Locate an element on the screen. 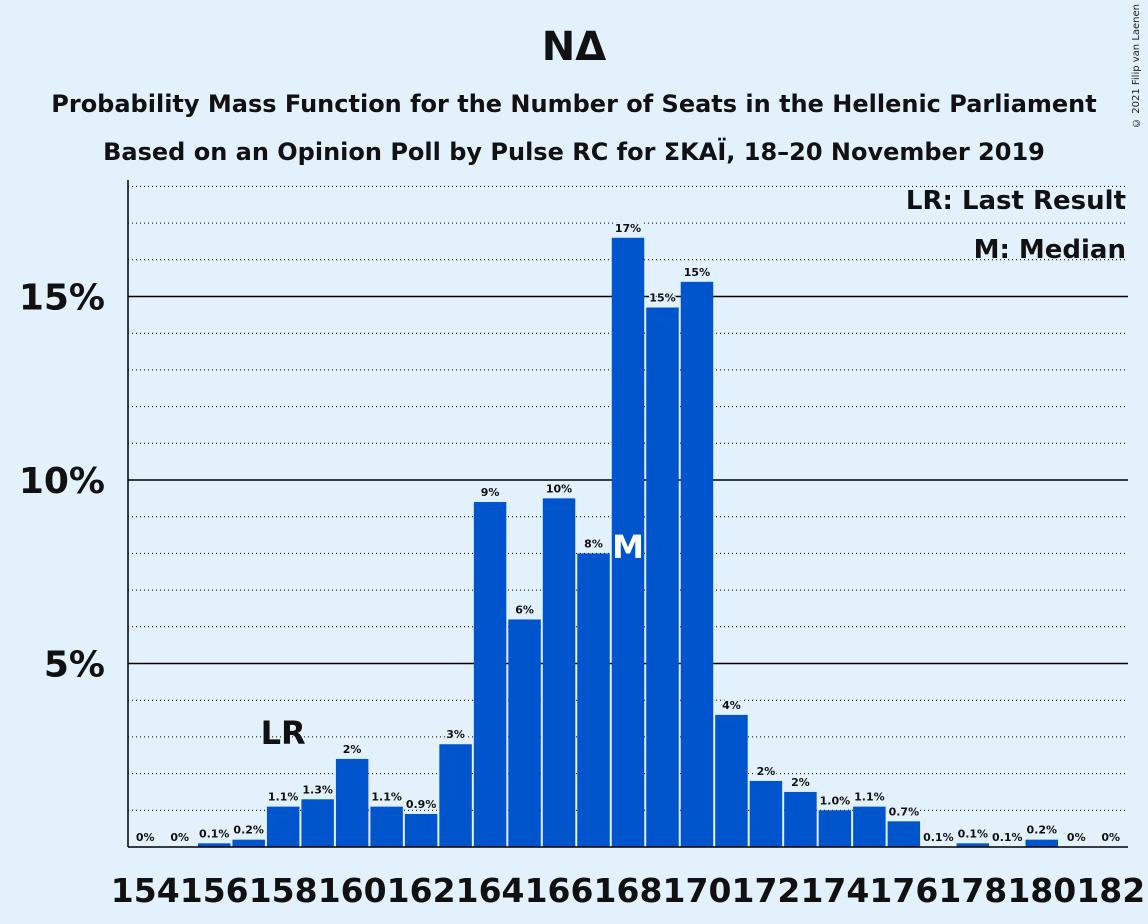  bar-value-label: 8% is located at coordinates (593, 543).